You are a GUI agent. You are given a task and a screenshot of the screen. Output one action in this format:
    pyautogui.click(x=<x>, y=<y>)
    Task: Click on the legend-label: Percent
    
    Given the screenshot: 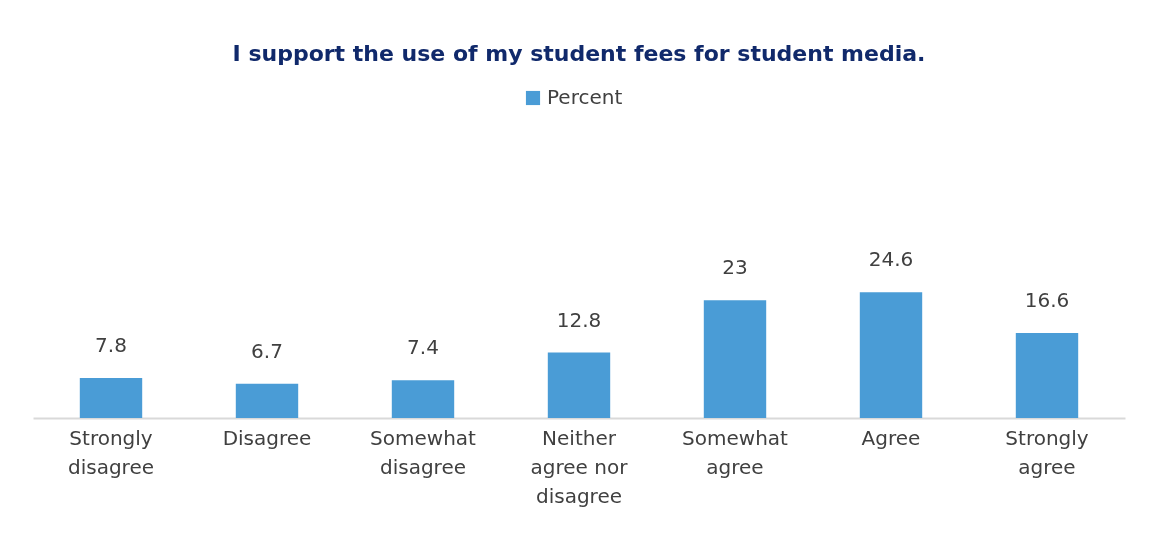 What is the action you would take?
    pyautogui.click(x=585, y=97)
    